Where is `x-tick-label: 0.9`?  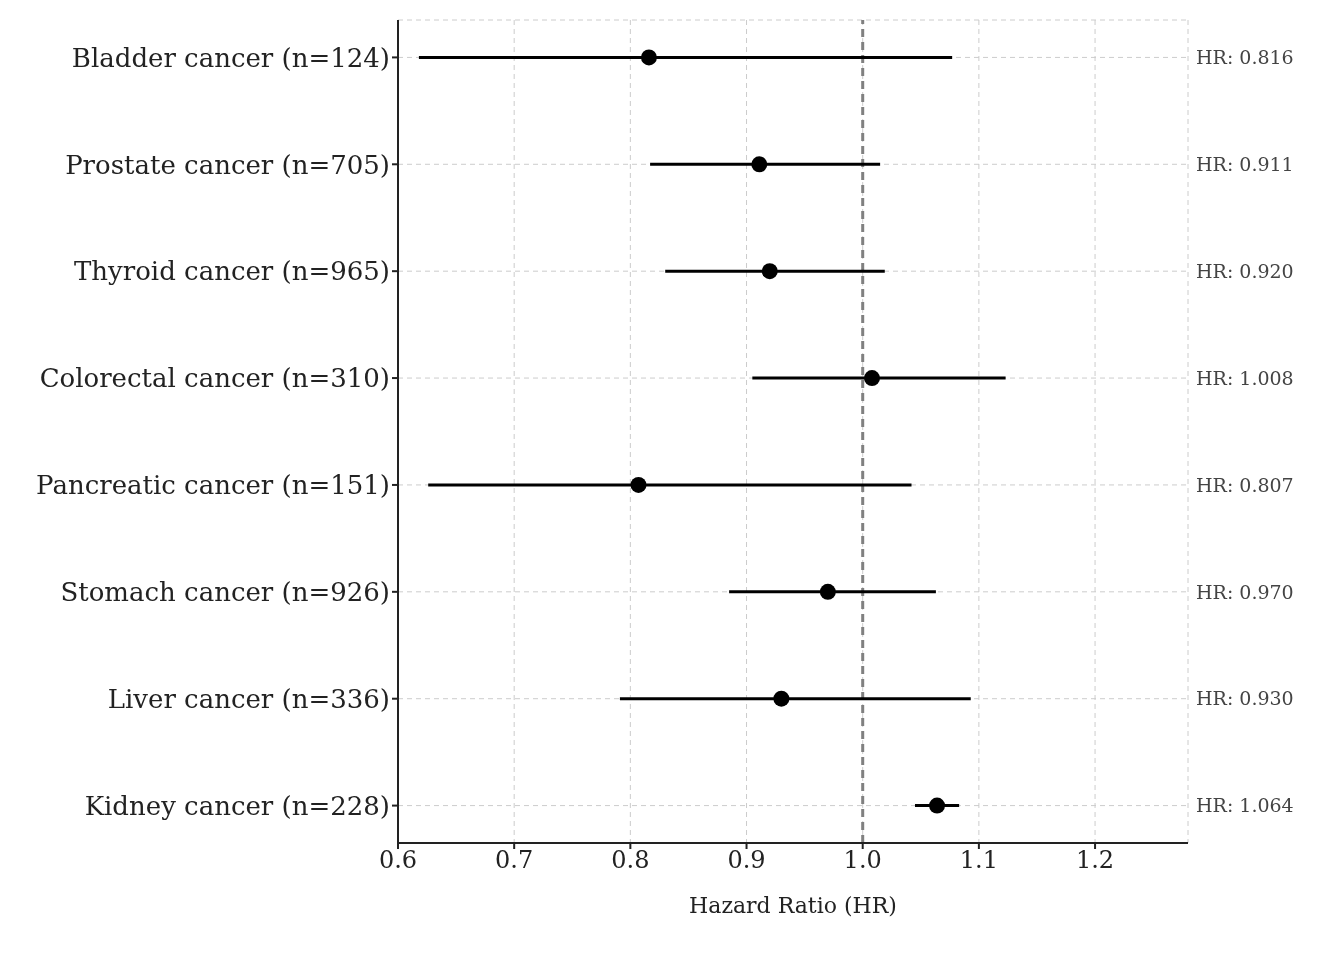 x-tick-label: 0.9 is located at coordinates (746, 860).